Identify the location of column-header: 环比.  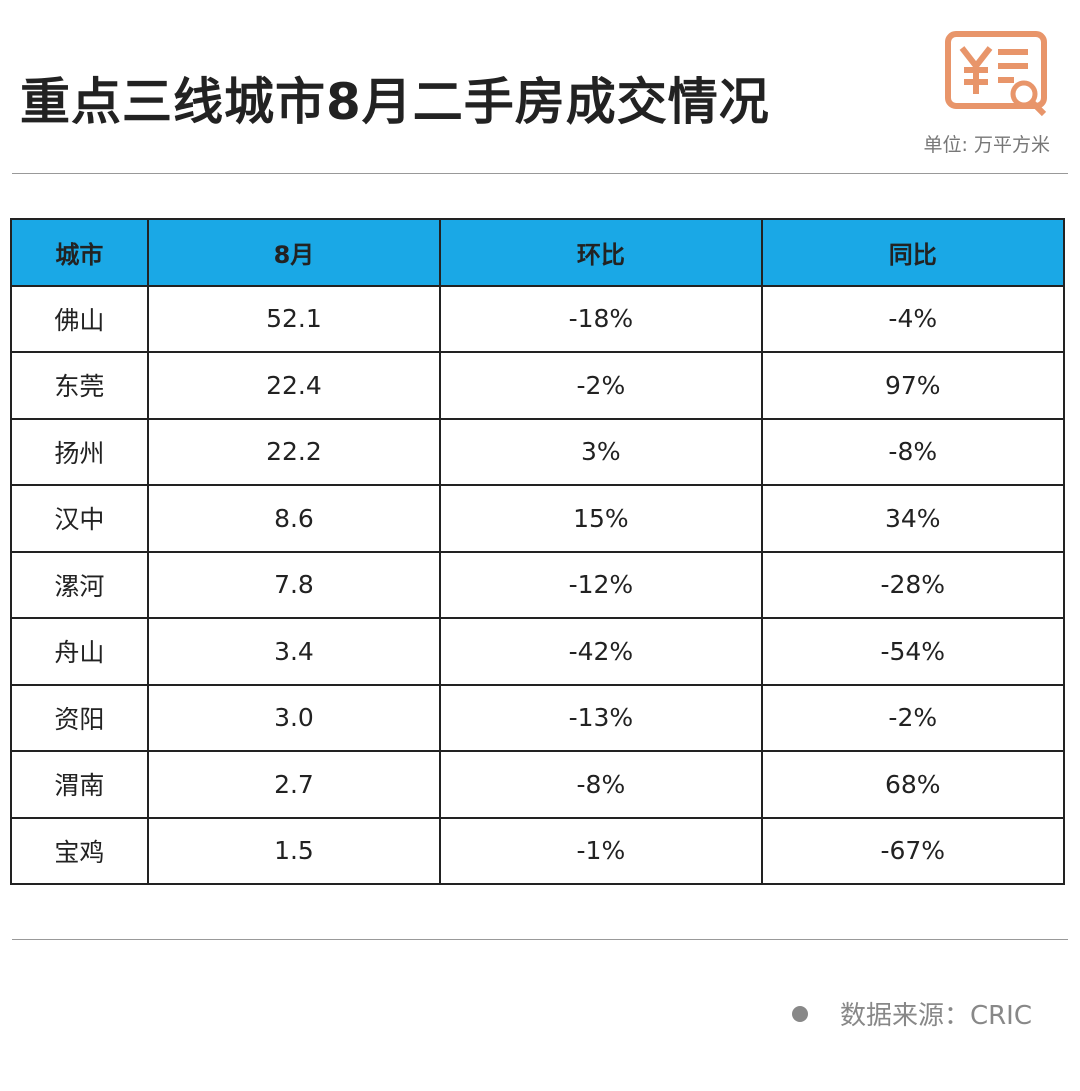
(601, 252).